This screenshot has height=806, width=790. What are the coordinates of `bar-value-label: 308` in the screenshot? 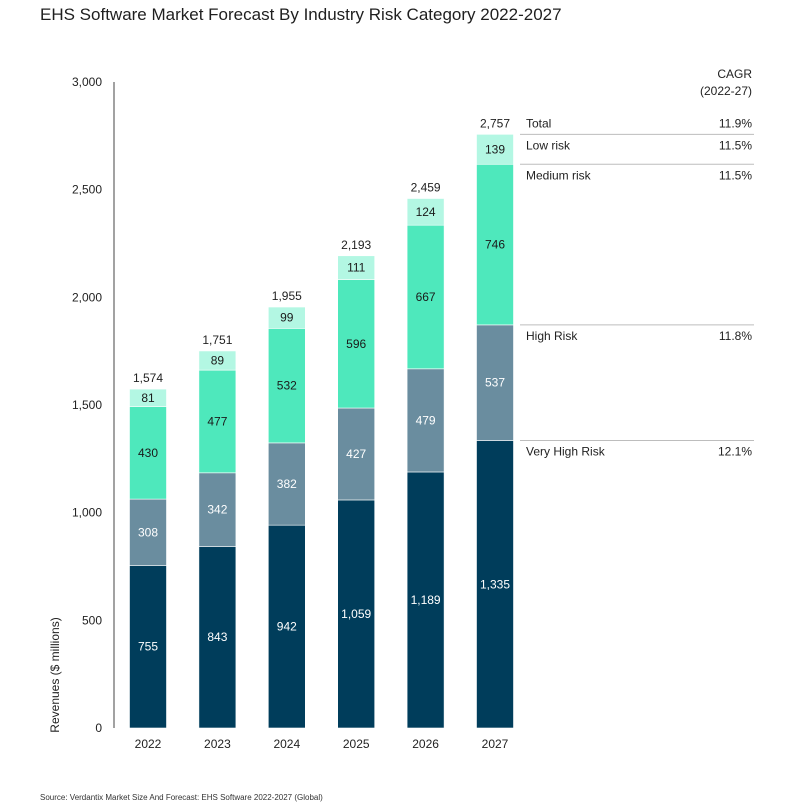 It's located at (148, 532).